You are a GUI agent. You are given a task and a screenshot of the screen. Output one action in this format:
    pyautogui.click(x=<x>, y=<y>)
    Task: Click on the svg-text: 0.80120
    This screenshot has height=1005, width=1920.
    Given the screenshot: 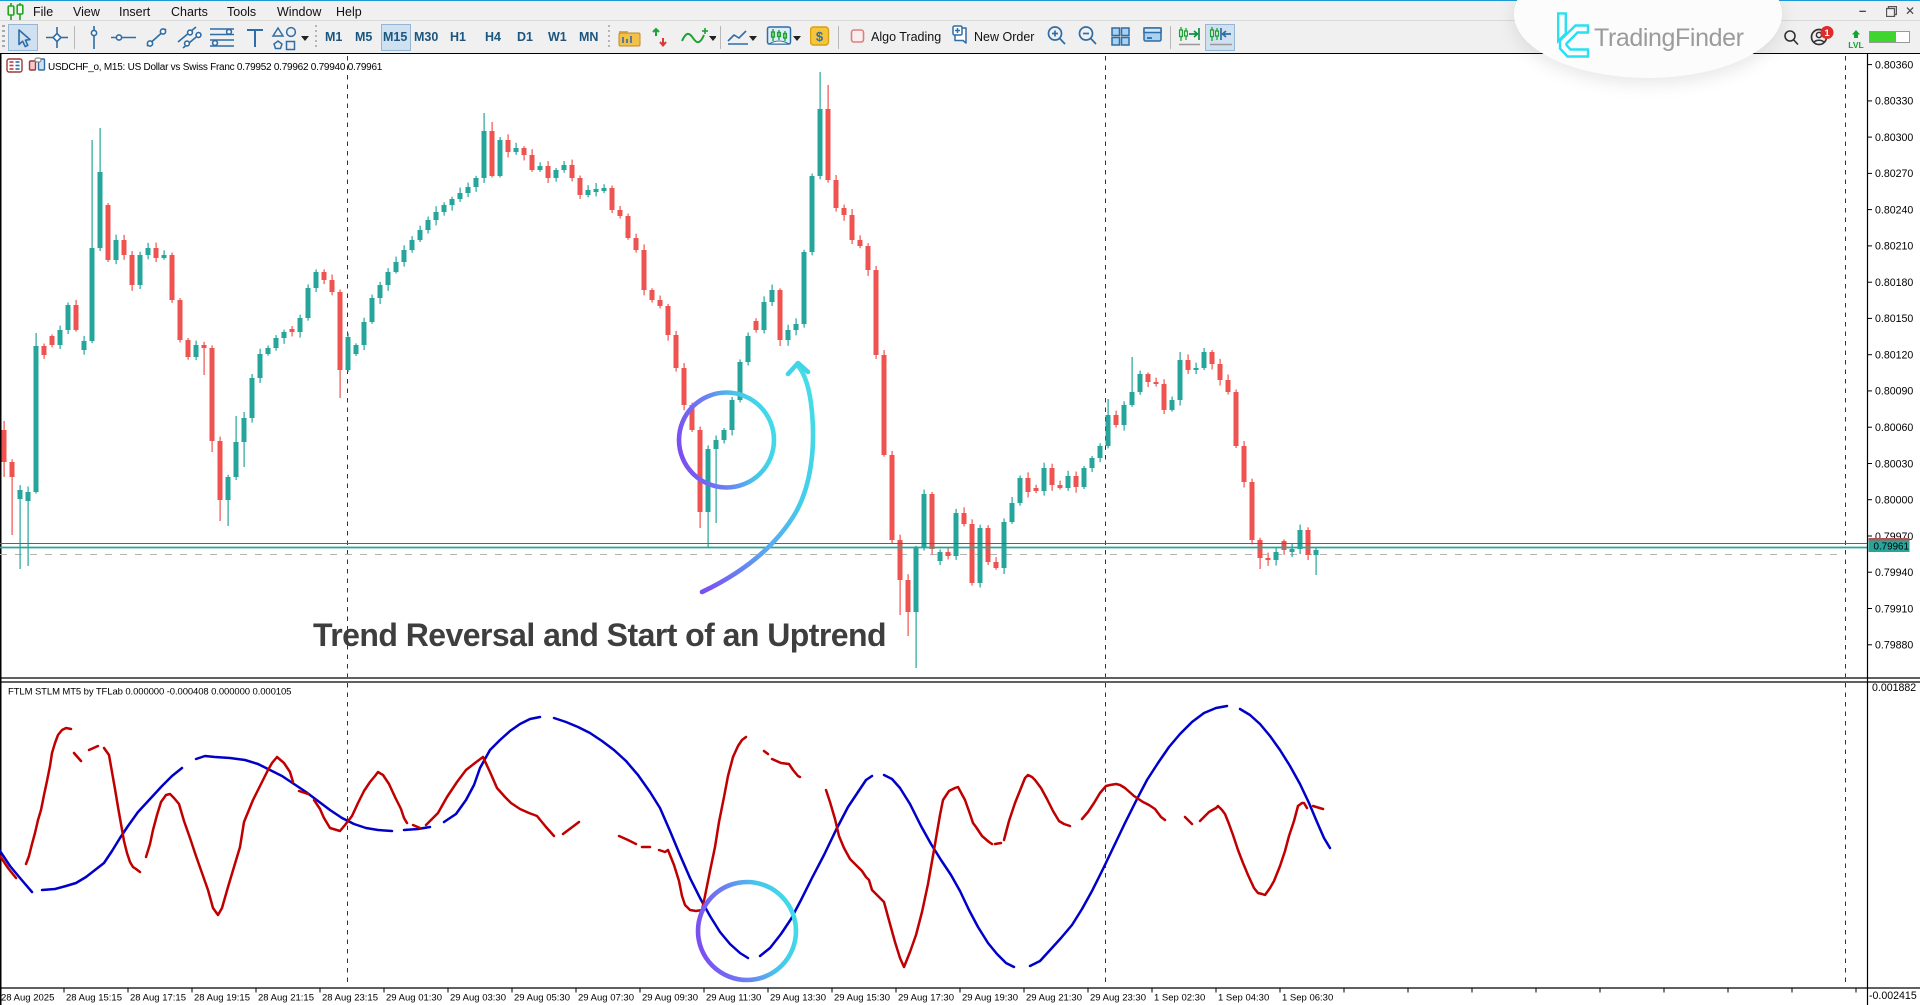 What is the action you would take?
    pyautogui.click(x=1894, y=356)
    